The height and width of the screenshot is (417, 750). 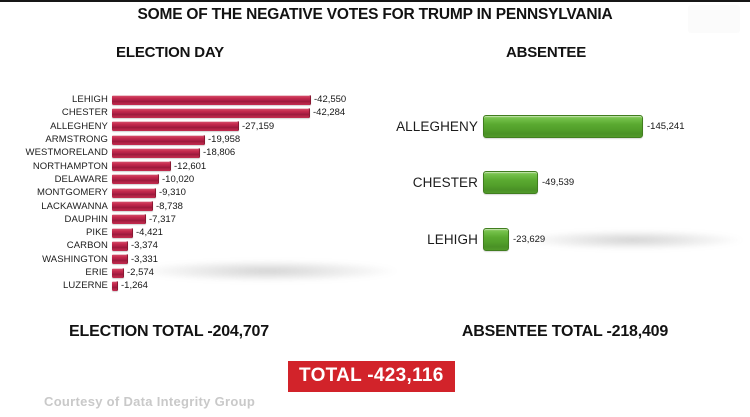 I want to click on courtesy-credit: Courtesy of Data Integrity Group, so click(x=150, y=401).